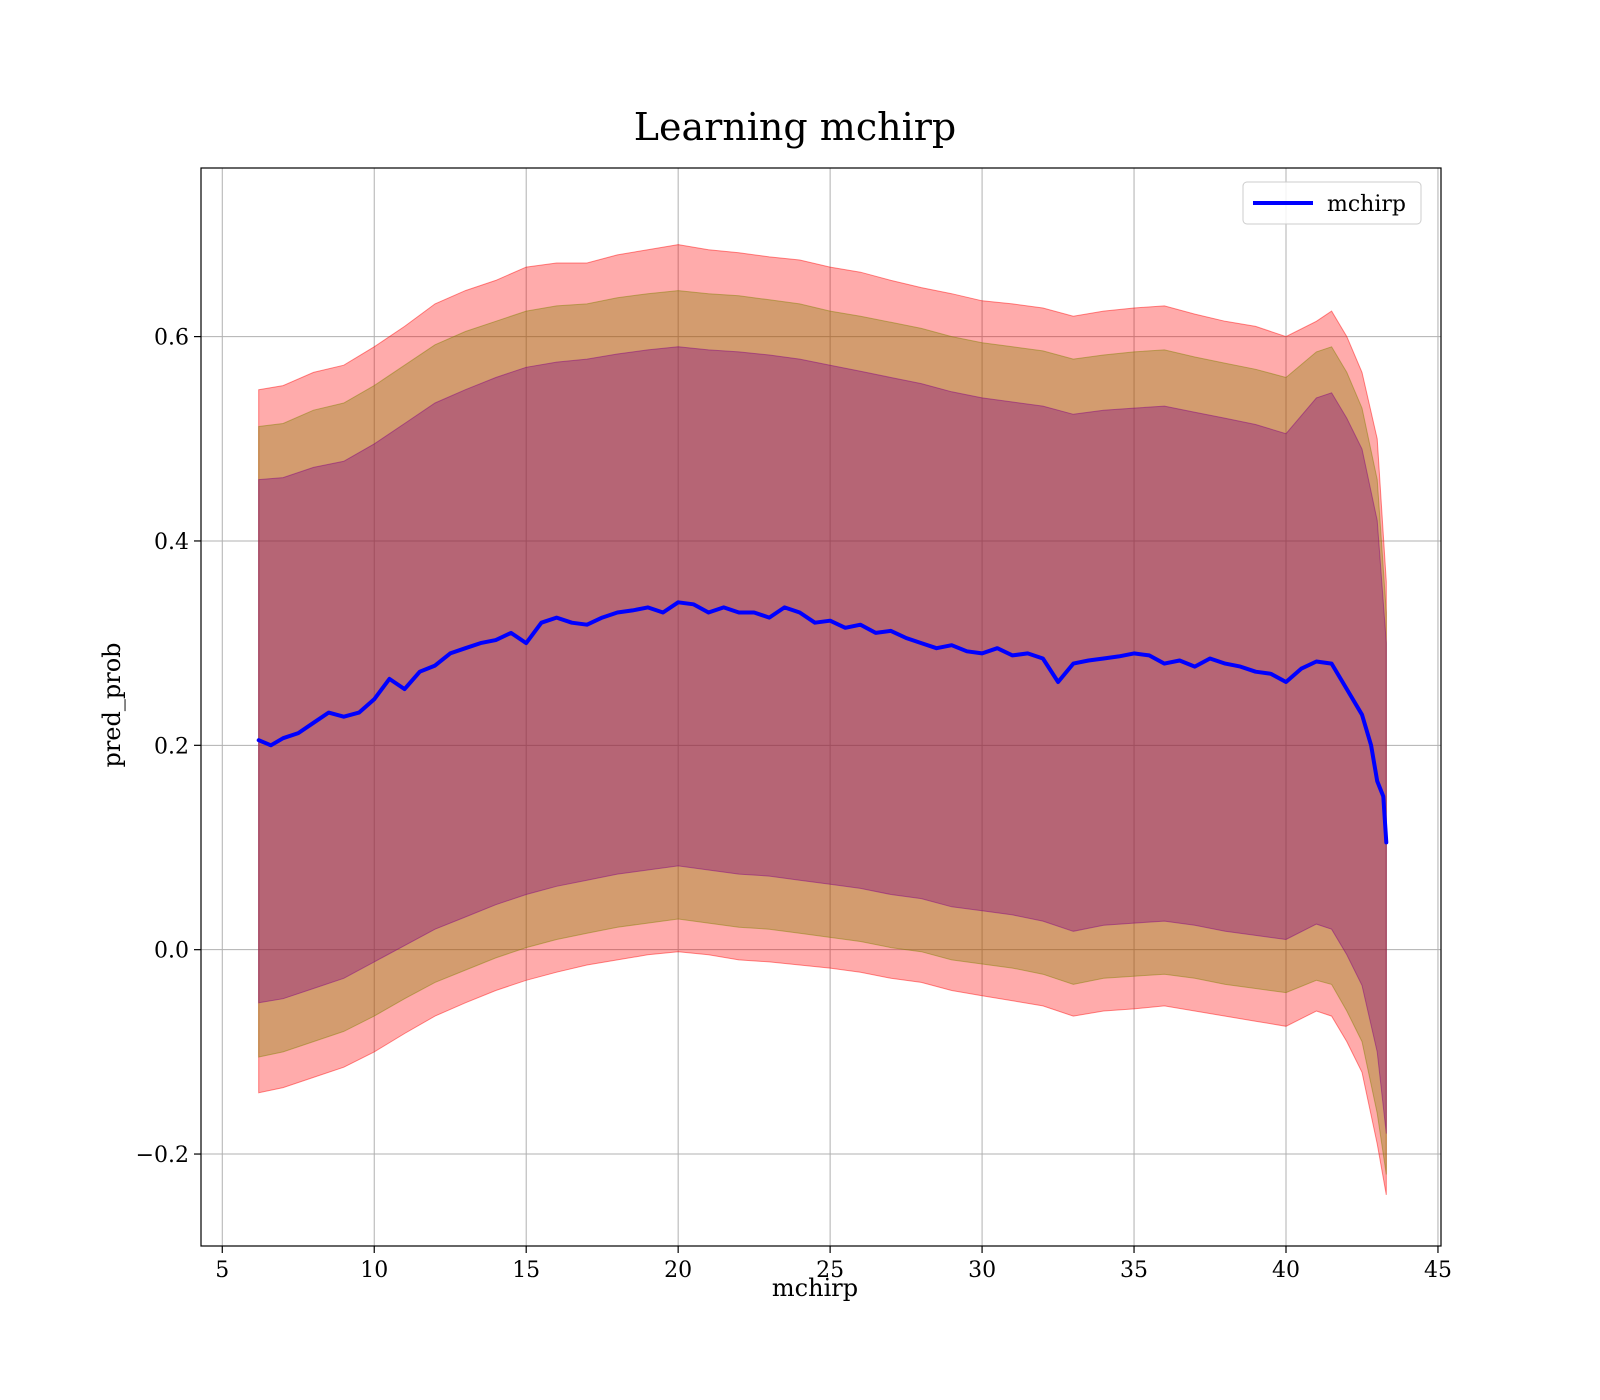 This screenshot has width=1600, height=1400. I want to click on y-tick-label: 0.0, so click(171, 951).